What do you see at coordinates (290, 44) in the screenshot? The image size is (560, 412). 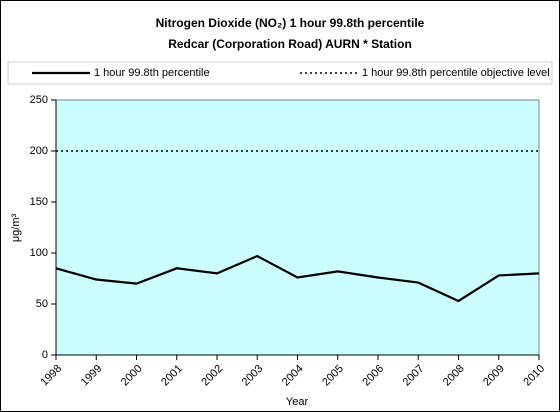 I see `chart-subtitle: Redcar (Corporation Road) AURN * Station` at bounding box center [290, 44].